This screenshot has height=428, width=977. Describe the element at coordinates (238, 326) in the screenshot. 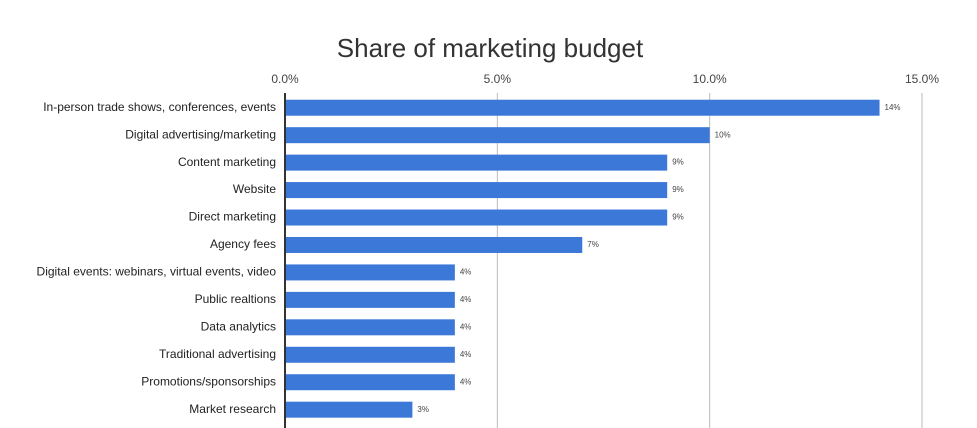

I see `y-tick-label: Data analytics` at that location.